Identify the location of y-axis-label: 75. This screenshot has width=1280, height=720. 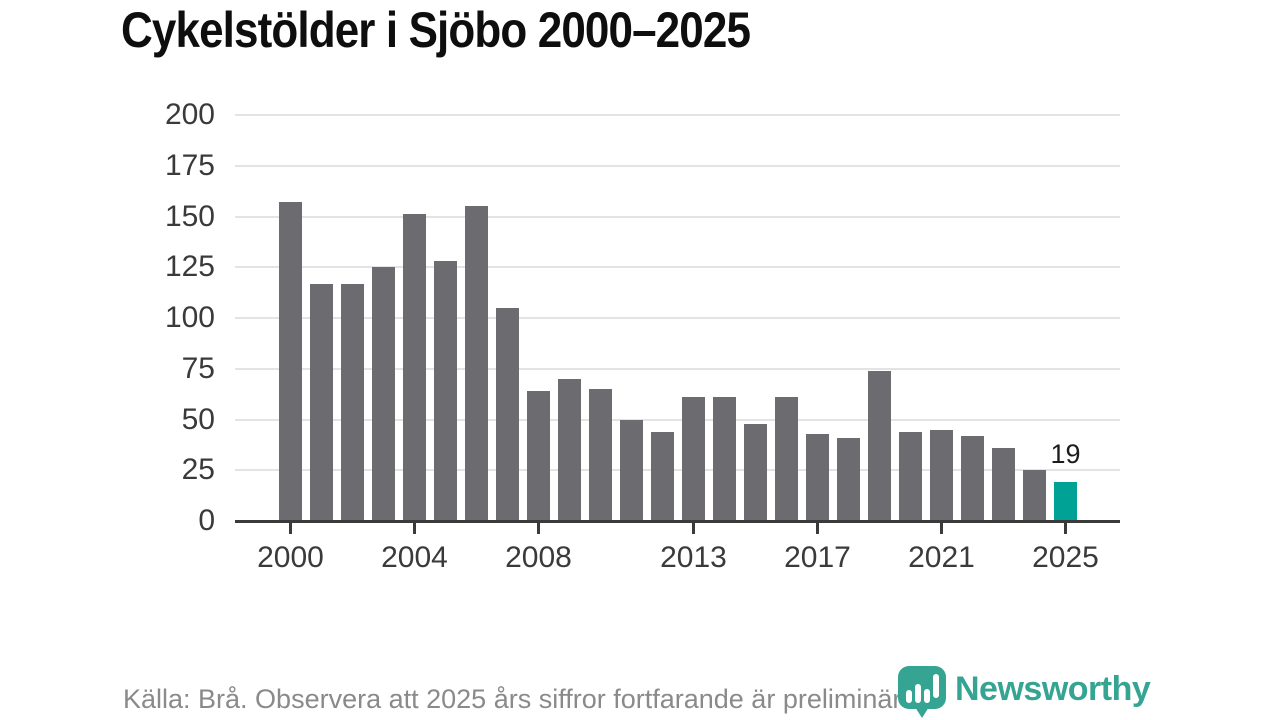
(198, 368).